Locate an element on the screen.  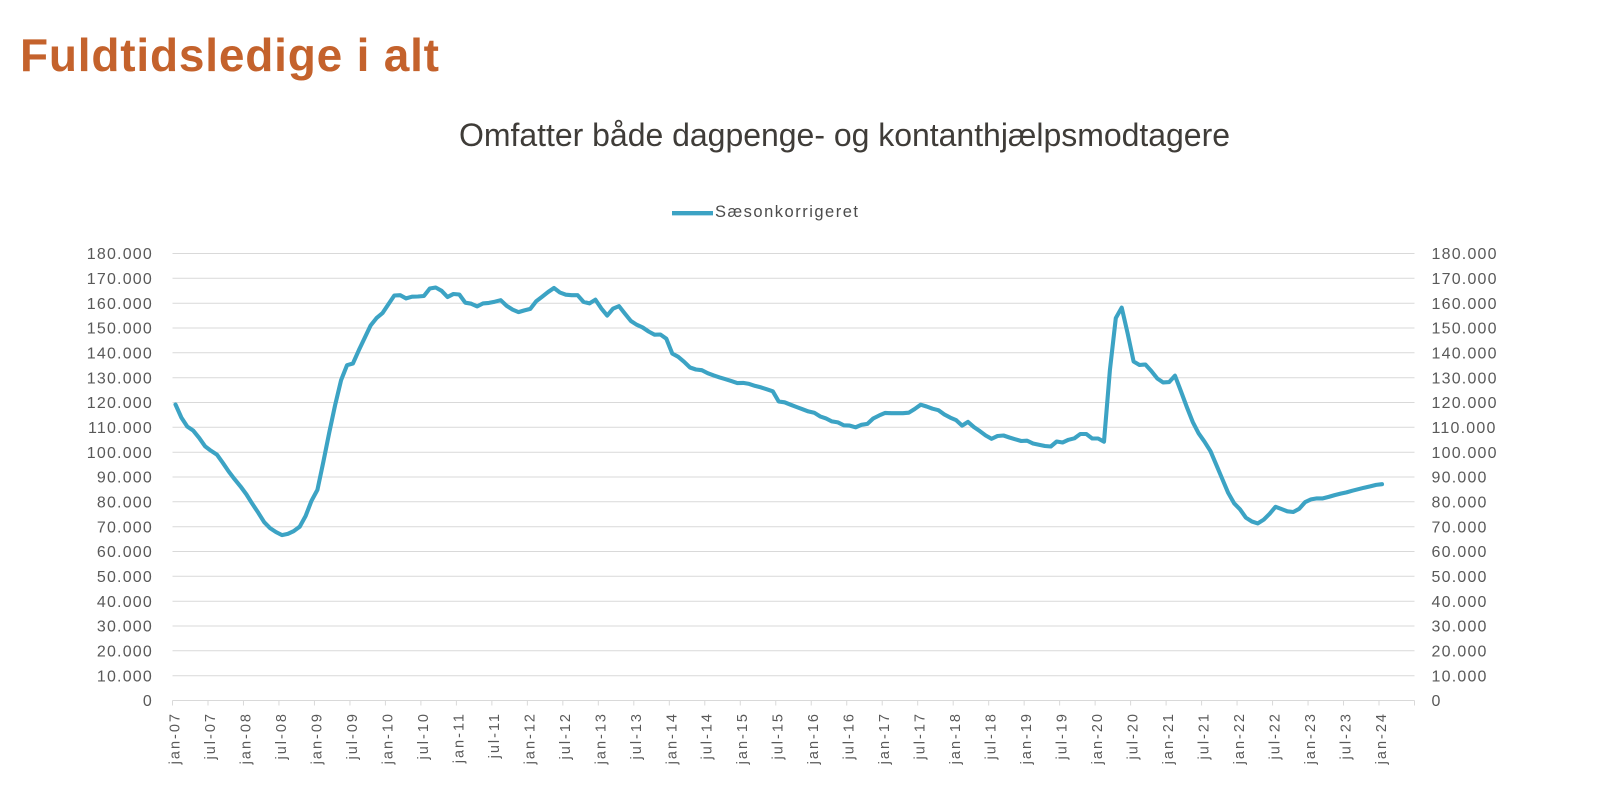
svg-text: jan-23 is located at coordinates (1311, 738).